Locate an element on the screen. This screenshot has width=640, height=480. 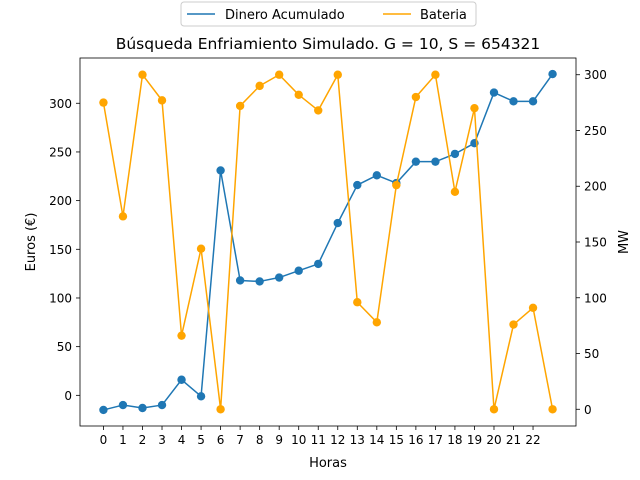
legend-label-dinero: Dinero Acumulado is located at coordinates (285, 15).